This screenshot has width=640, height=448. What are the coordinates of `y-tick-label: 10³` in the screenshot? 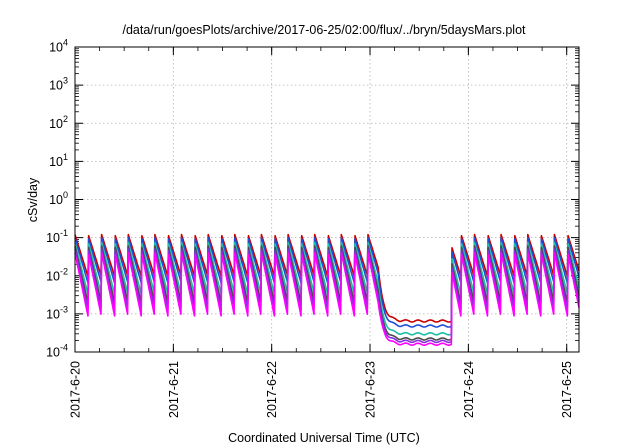 It's located at (58, 84).